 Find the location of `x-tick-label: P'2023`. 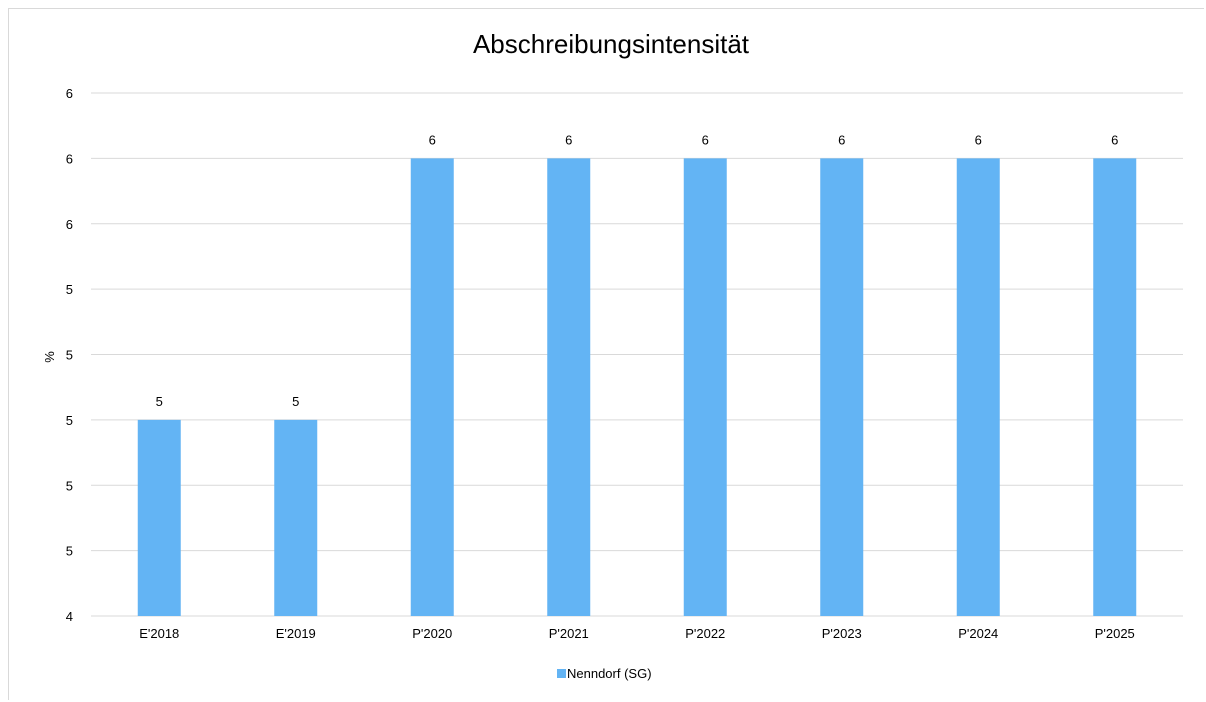

x-tick-label: P'2023 is located at coordinates (842, 633).